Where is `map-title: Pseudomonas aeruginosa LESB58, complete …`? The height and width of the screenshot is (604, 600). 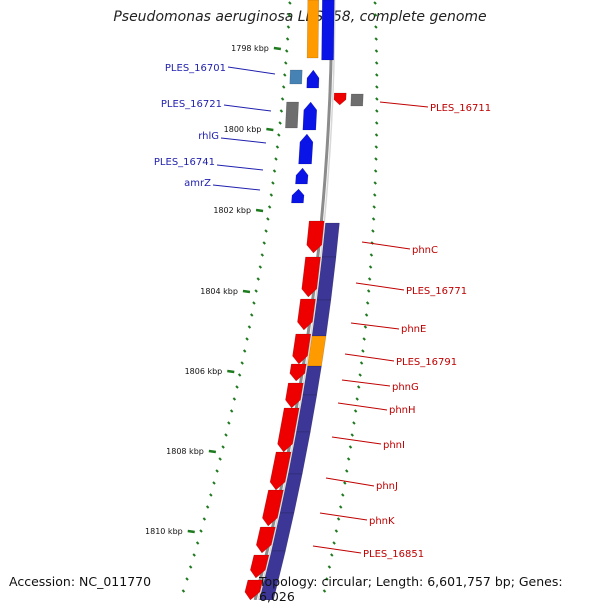
map-title: Pseudomonas aeruginosa LESB58, complete … is located at coordinates (300, 17).